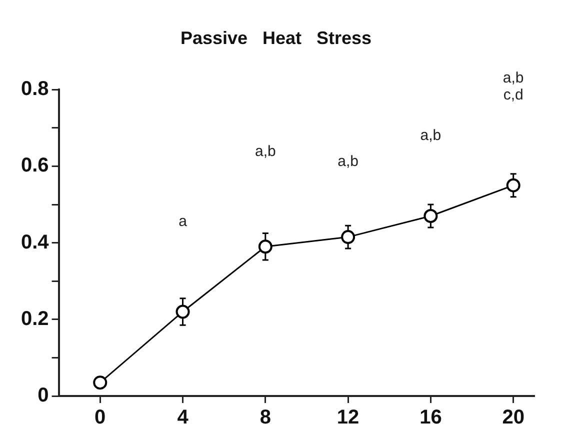 The image size is (562, 447). I want to click on x-tick-label: 4, so click(183, 417).